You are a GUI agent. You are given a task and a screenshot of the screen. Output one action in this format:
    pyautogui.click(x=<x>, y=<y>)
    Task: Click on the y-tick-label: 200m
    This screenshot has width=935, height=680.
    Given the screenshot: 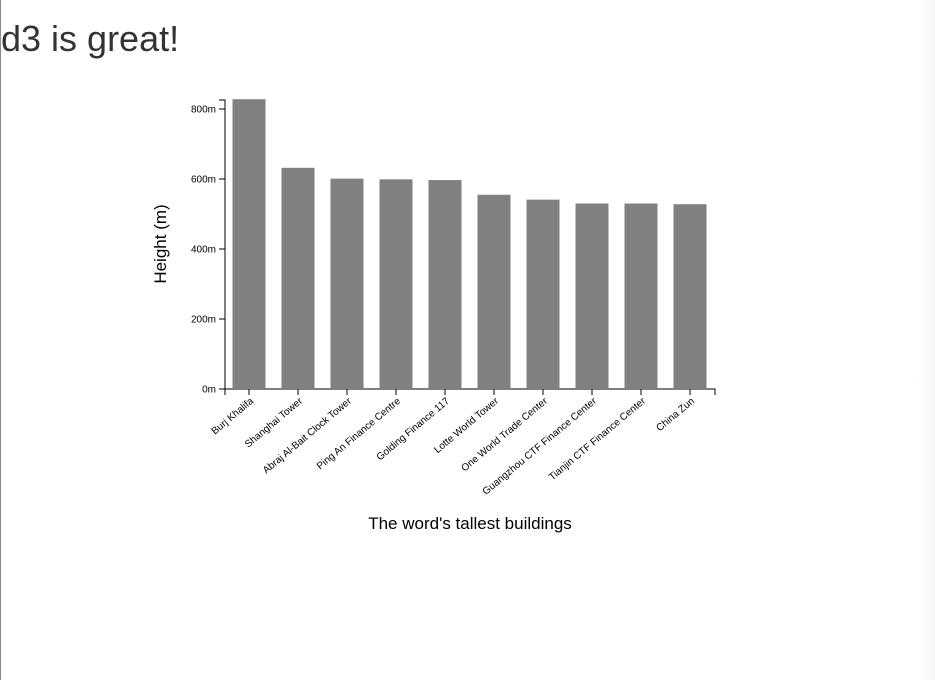 What is the action you would take?
    pyautogui.click(x=203, y=320)
    